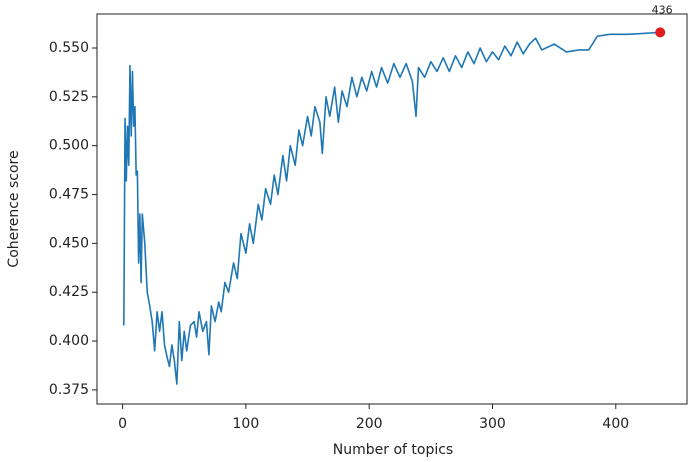 Image resolution: width=700 pixels, height=462 pixels. Describe the element at coordinates (662, 9) in the screenshot. I see `highlight-label: 436` at that location.